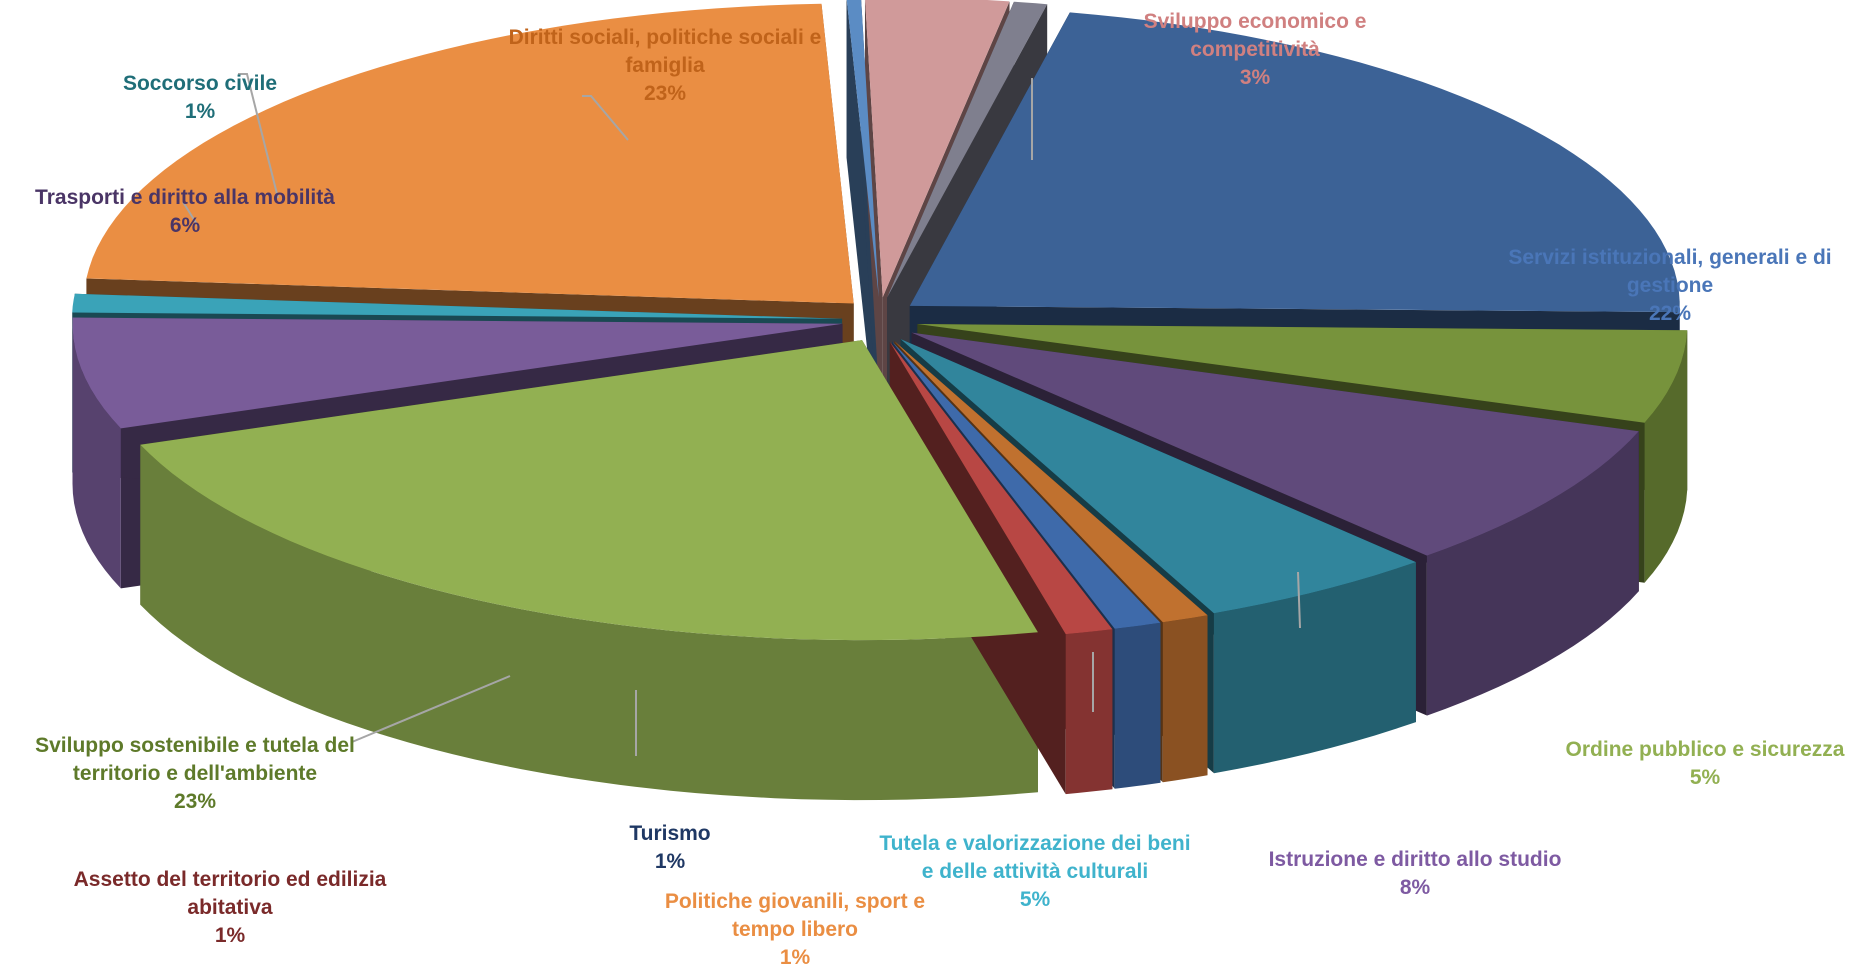 Image resolution: width=1866 pixels, height=979 pixels. I want to click on leader-assetto, so click(431, 709).